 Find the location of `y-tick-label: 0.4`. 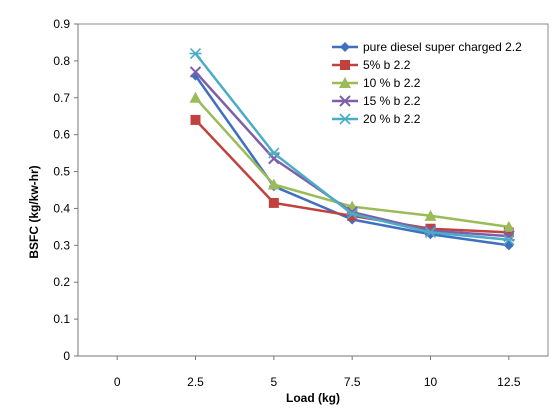

y-tick-label: 0.4 is located at coordinates (61, 208).